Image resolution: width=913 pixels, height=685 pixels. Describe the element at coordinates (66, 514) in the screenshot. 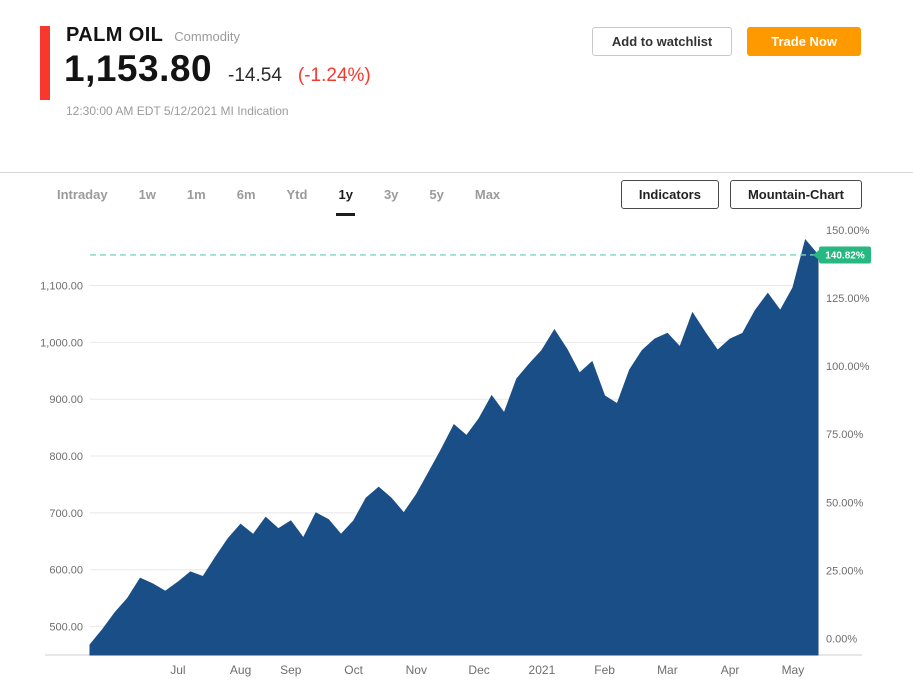

I see `svg-text: 700.00` at that location.